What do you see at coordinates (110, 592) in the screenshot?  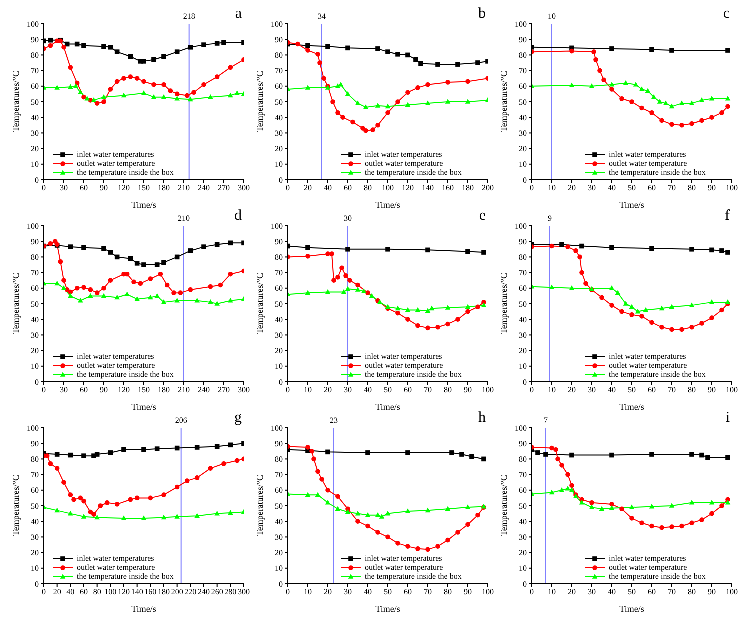 I see `x-tick-label: 100` at bounding box center [110, 592].